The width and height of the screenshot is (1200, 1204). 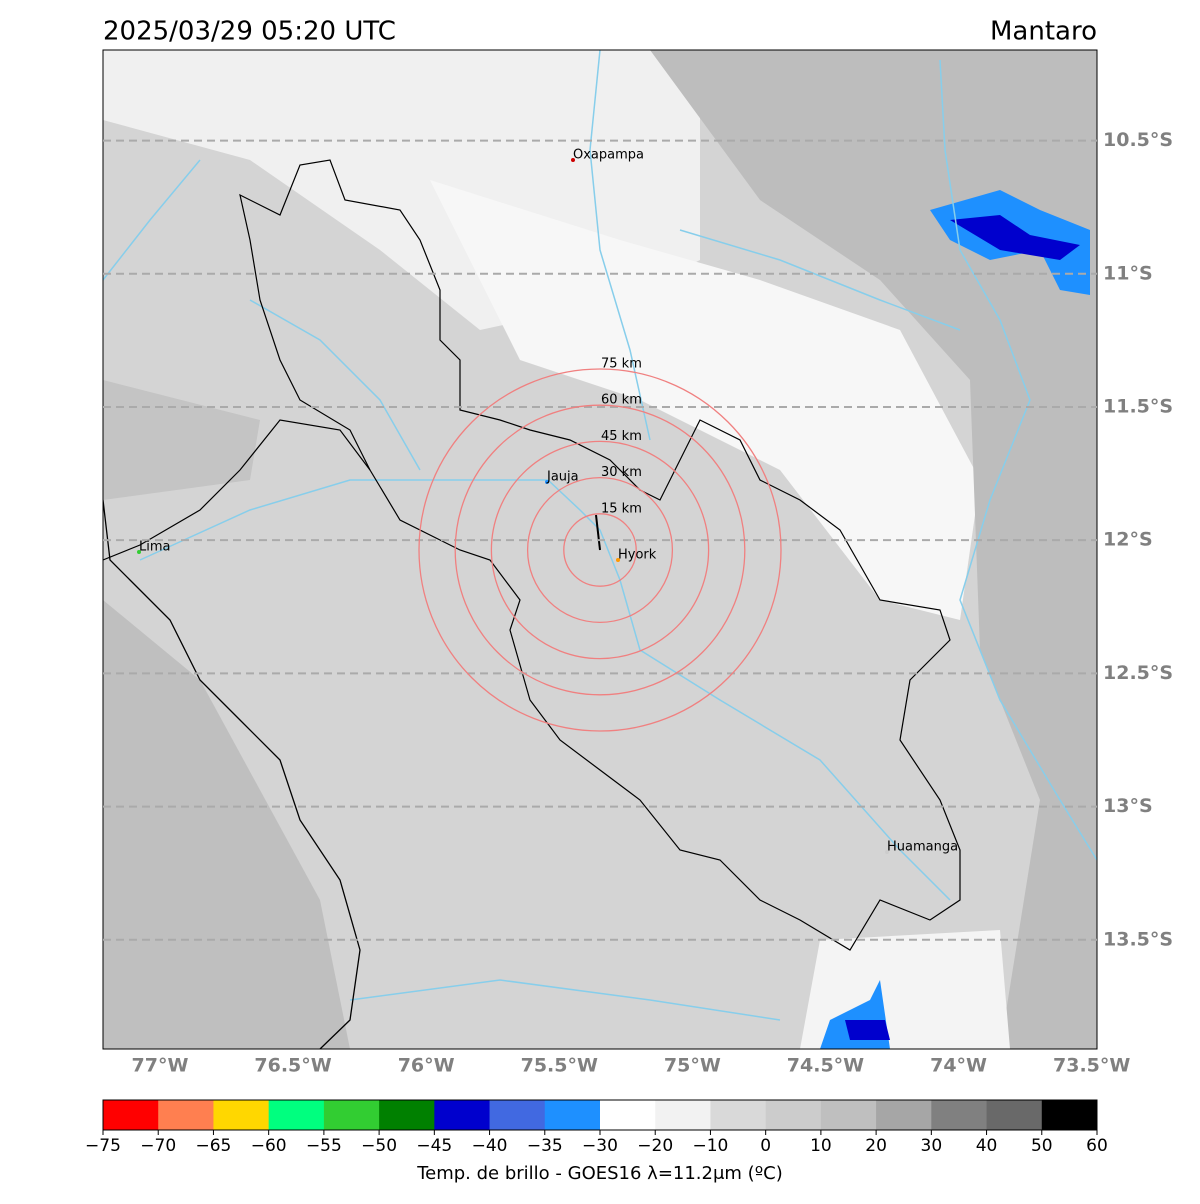 I want to click on colorbar-tick-label: −60, so click(x=269, y=1146).